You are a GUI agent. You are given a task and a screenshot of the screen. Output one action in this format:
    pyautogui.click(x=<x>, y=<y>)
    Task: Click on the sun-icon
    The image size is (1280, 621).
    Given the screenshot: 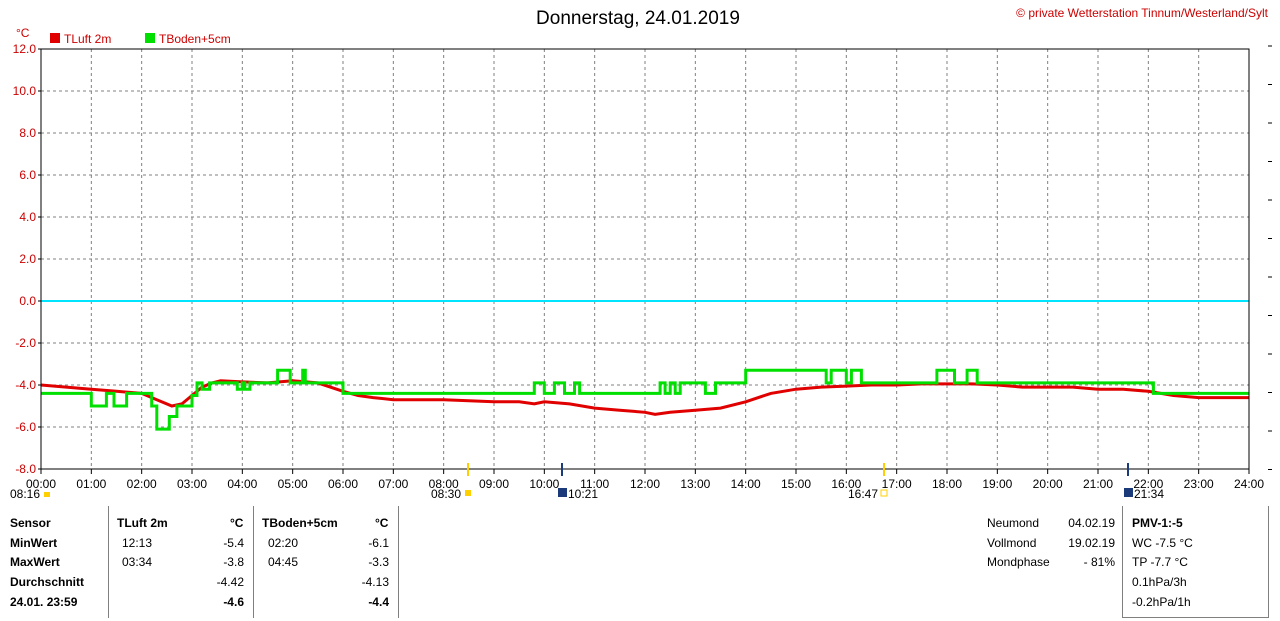 What is the action you would take?
    pyautogui.click(x=468, y=493)
    